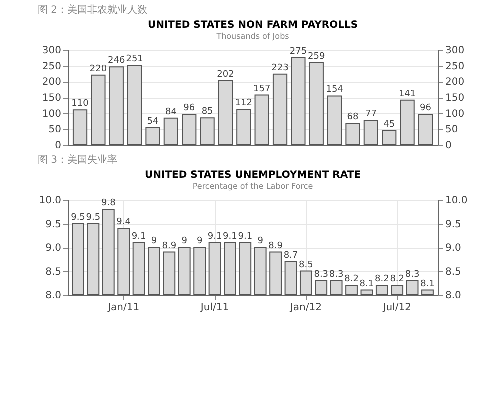 This screenshot has width=500, height=406. What do you see at coordinates (52, 114) in the screenshot?
I see `y-tick-label: 100` at bounding box center [52, 114].